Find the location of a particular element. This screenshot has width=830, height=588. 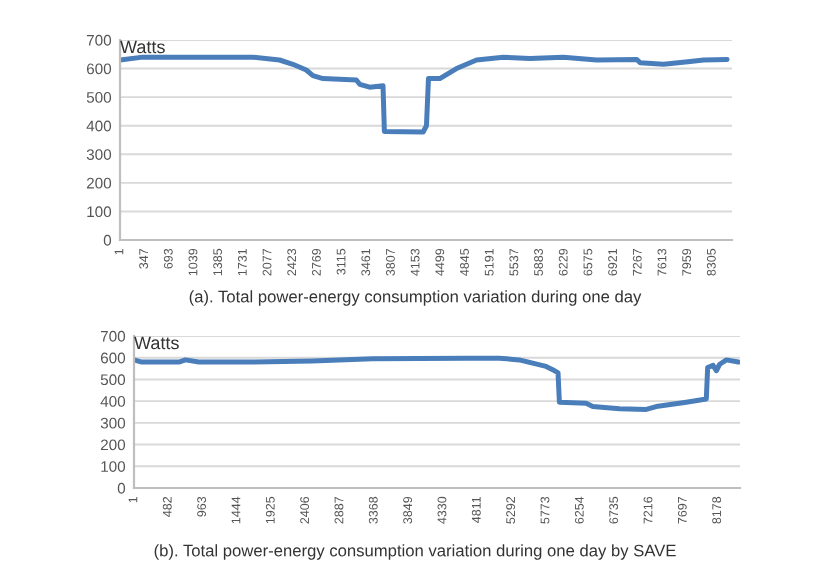

text: (a). Total power-energy consumption variation during one day is located at coordinates (415, 298).